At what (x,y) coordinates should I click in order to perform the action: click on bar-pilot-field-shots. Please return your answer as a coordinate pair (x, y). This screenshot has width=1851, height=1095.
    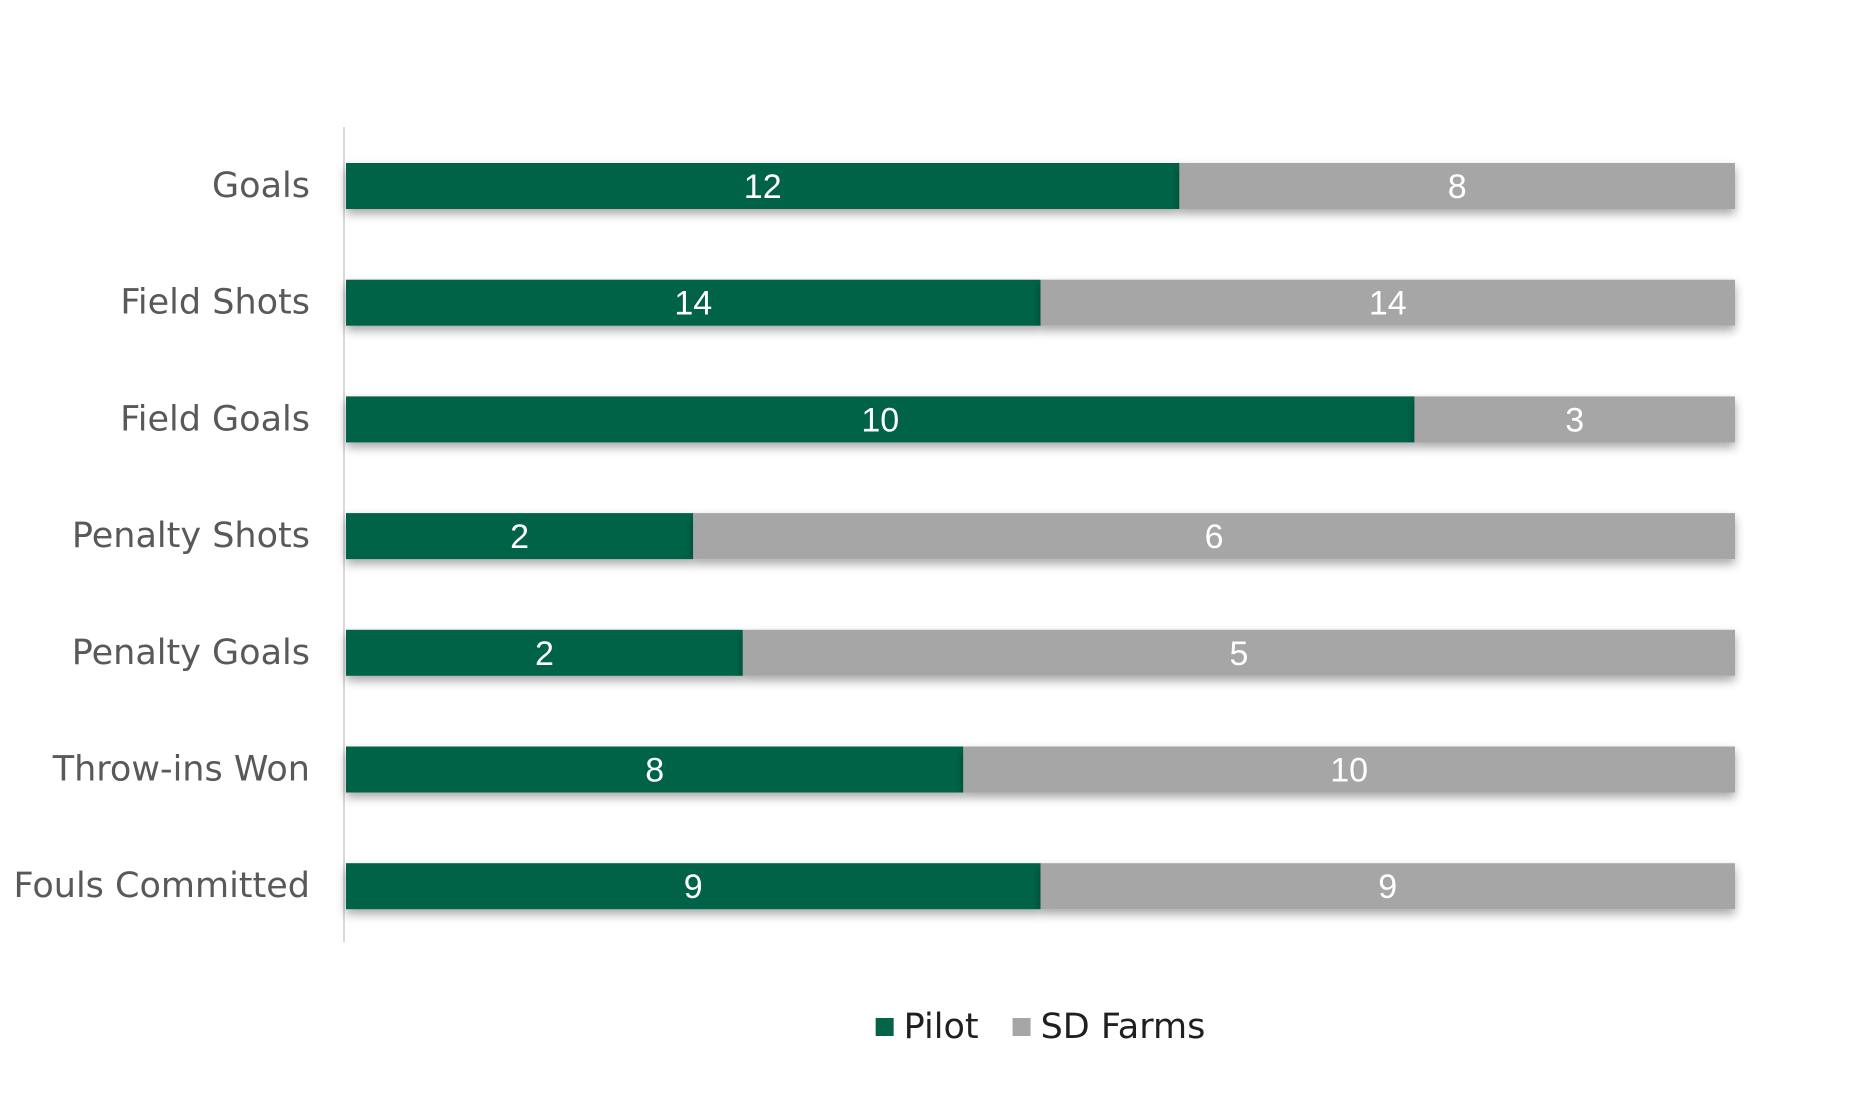
    Looking at the image, I should click on (693, 302).